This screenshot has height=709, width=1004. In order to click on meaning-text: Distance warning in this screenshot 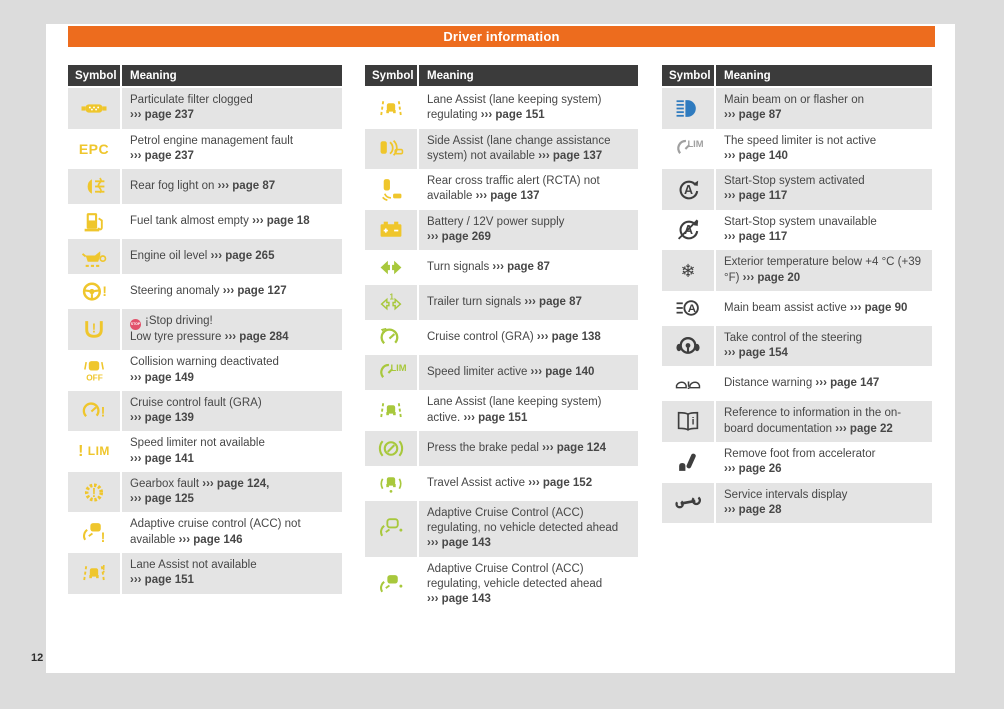, I will do `click(770, 383)`.